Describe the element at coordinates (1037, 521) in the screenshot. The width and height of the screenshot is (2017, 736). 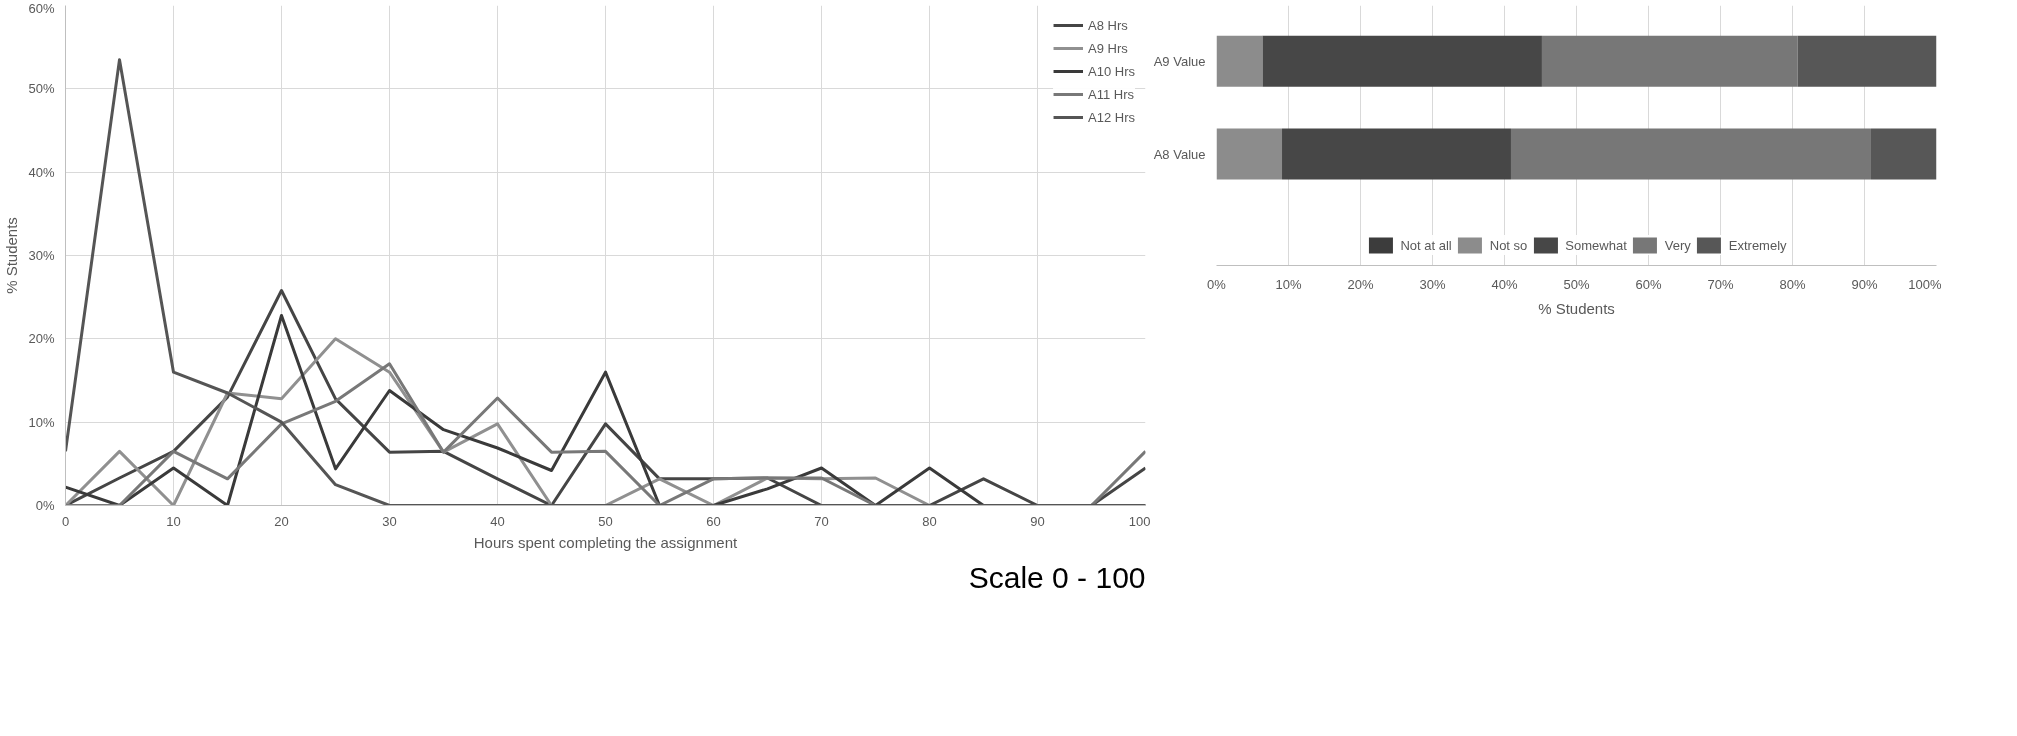
I see `x-tick-label: 90` at that location.